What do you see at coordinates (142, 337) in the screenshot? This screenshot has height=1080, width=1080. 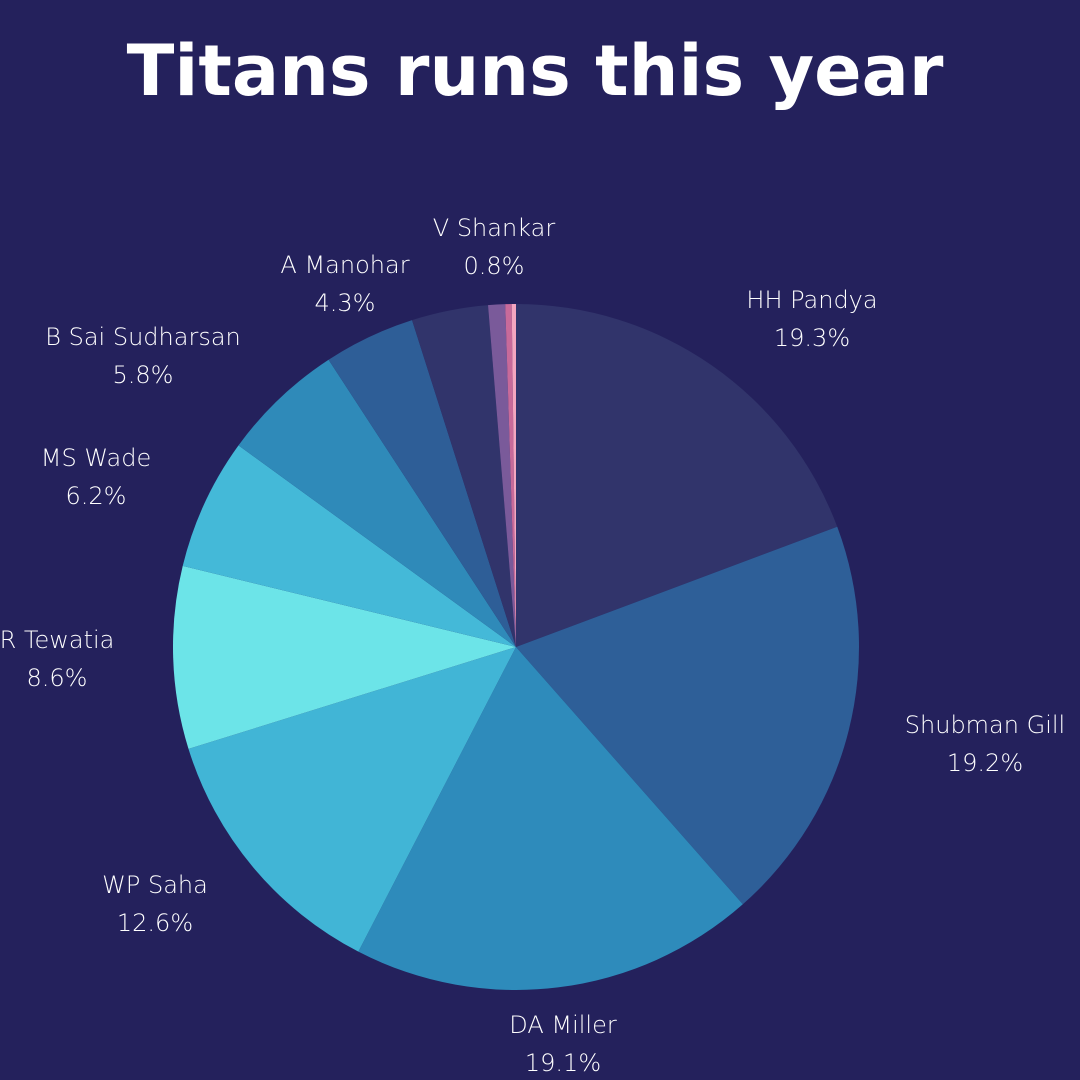 I see `slice-label: B Sai Sudharsan` at bounding box center [142, 337].